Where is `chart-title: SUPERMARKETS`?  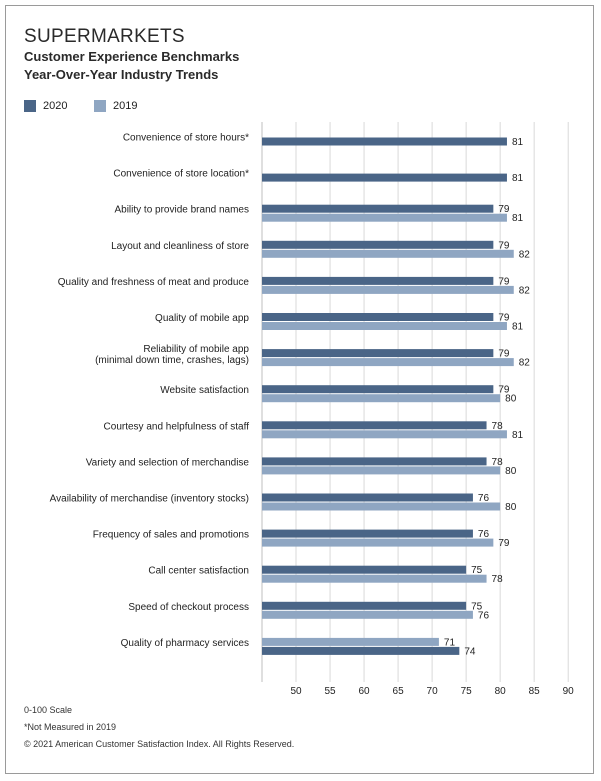 chart-title: SUPERMARKETS is located at coordinates (104, 36).